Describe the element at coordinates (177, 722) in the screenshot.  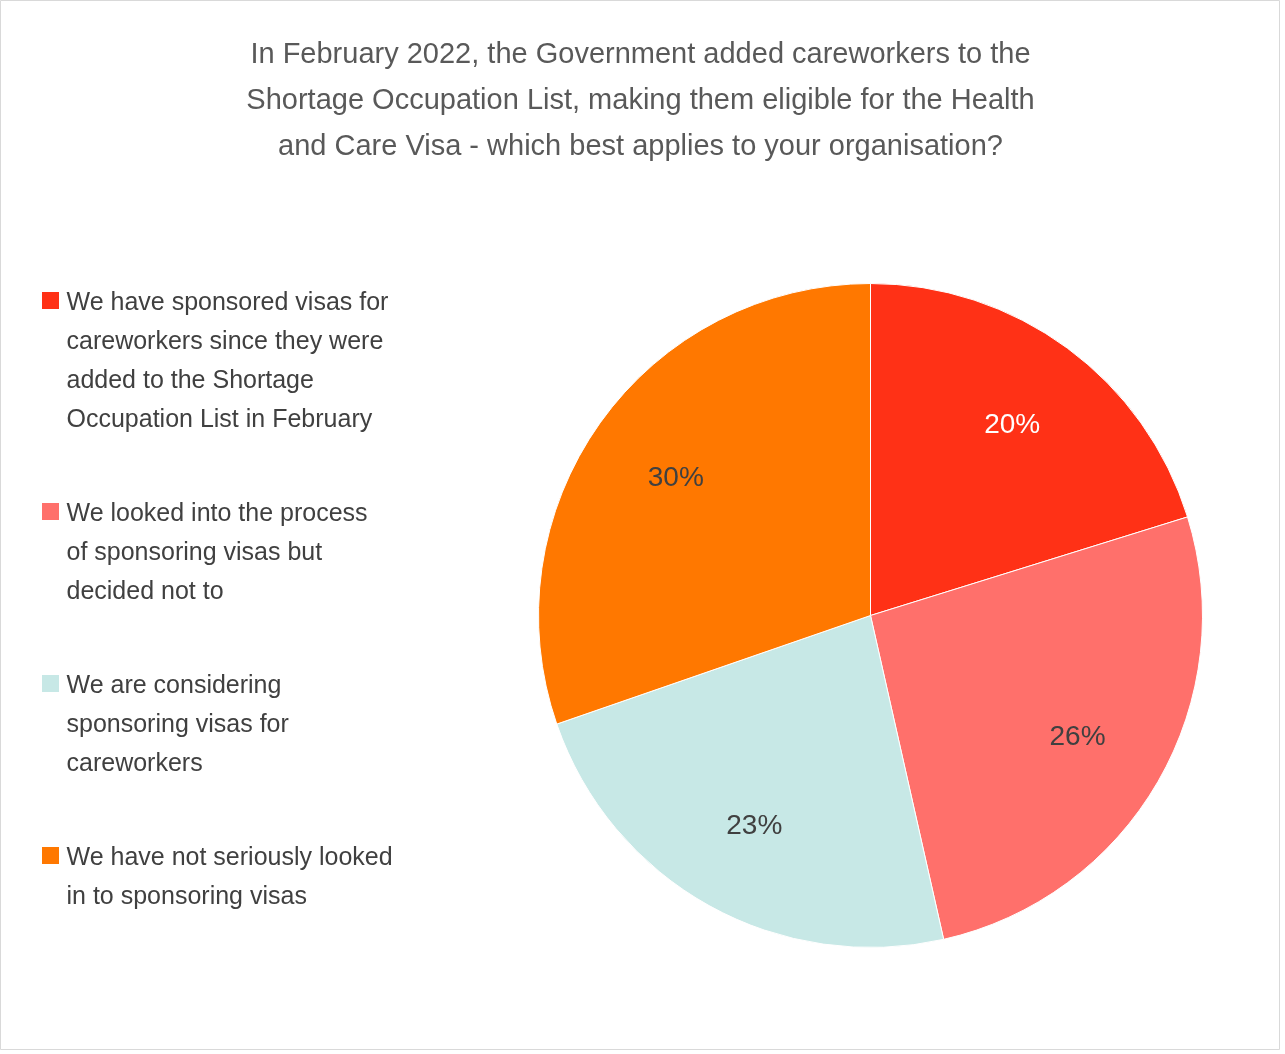
I see `legend-label: We are considering sponsoring visas for careworkers` at that location.